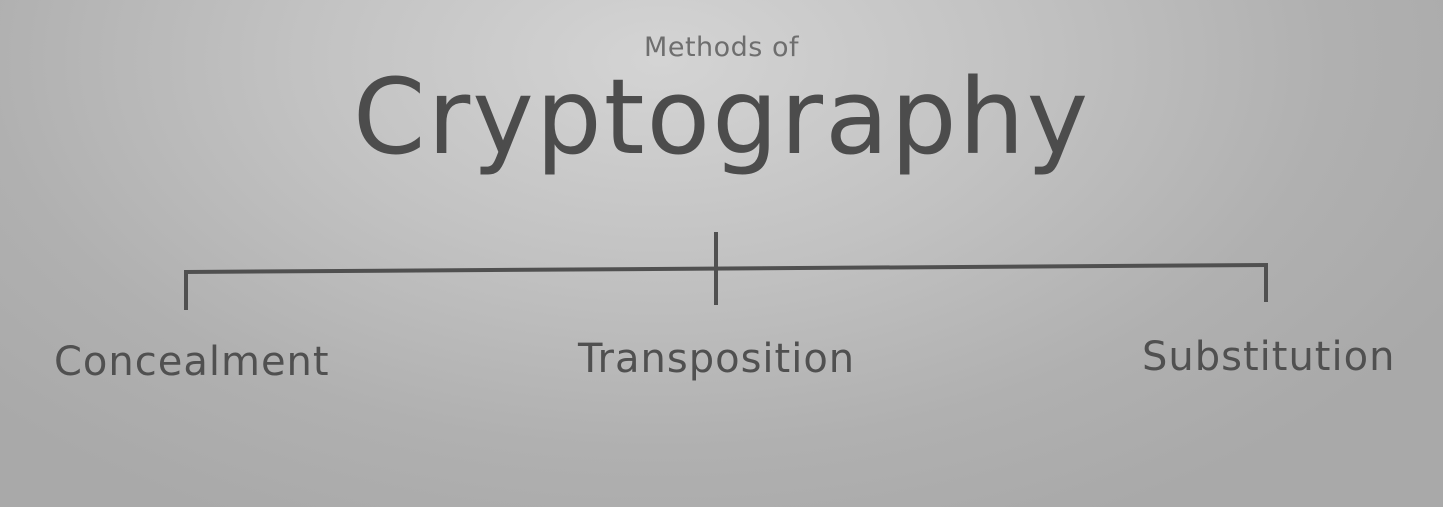  What do you see at coordinates (721, 47) in the screenshot?
I see `diagram-subtitle: Methods of` at bounding box center [721, 47].